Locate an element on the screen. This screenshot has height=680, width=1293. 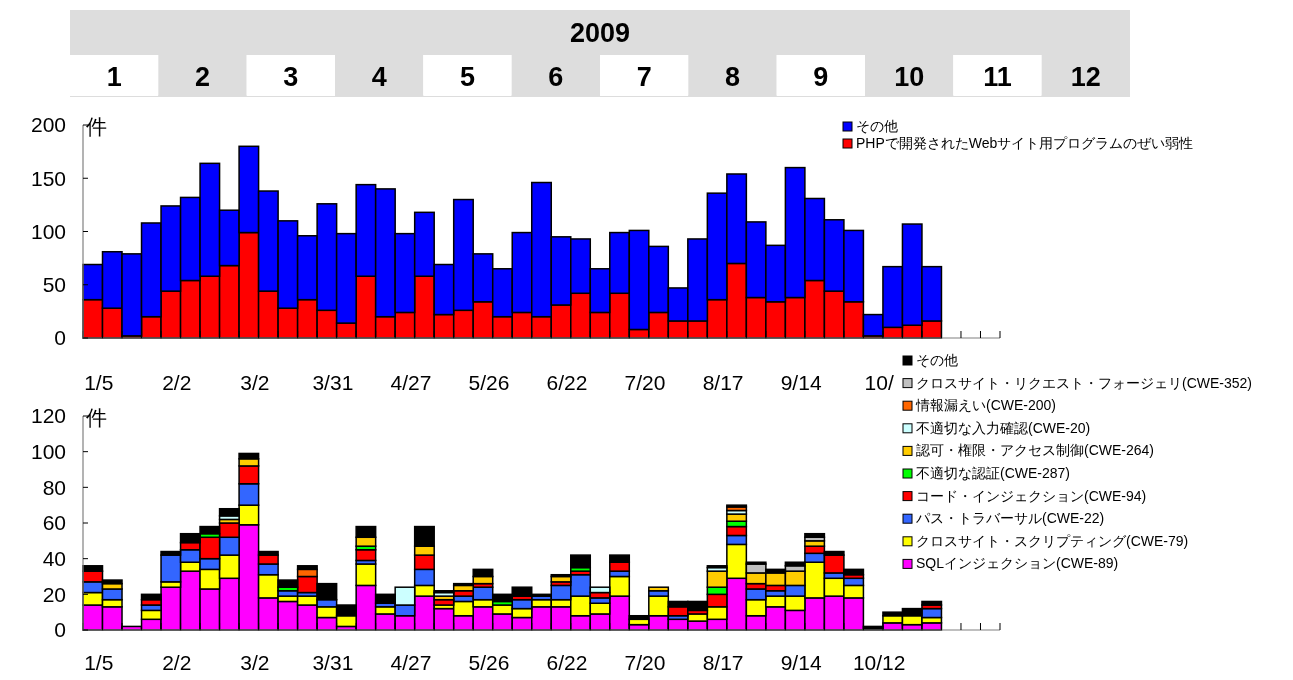
legend-label: 不適切な入力確認(CWE-20) is located at coordinates (1003, 427).